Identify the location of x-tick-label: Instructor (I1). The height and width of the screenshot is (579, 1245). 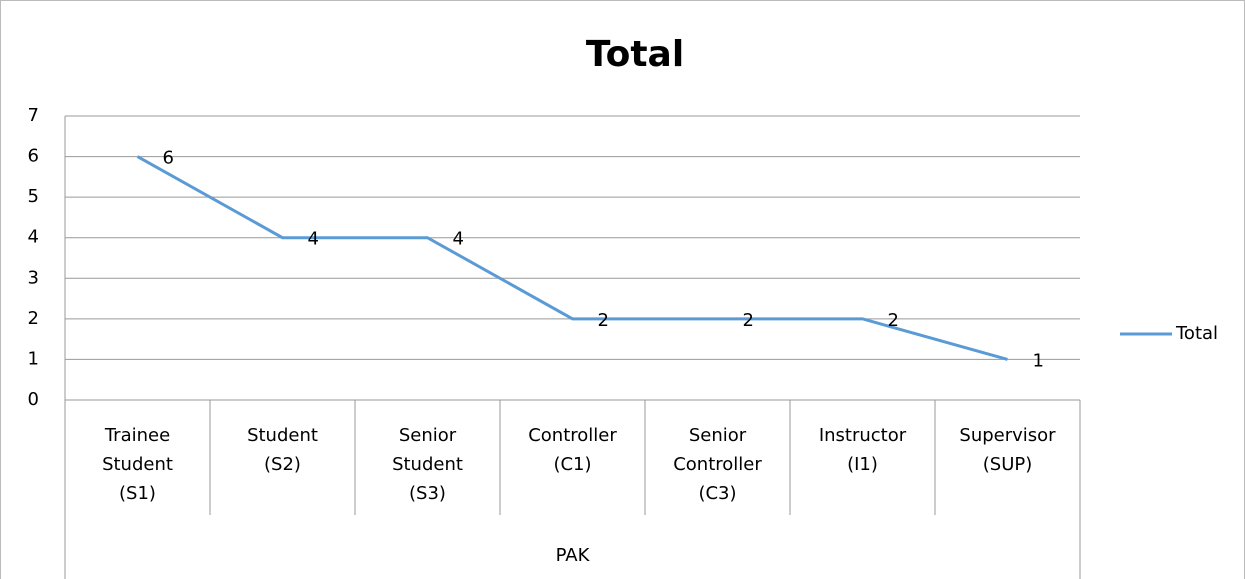
(863, 450).